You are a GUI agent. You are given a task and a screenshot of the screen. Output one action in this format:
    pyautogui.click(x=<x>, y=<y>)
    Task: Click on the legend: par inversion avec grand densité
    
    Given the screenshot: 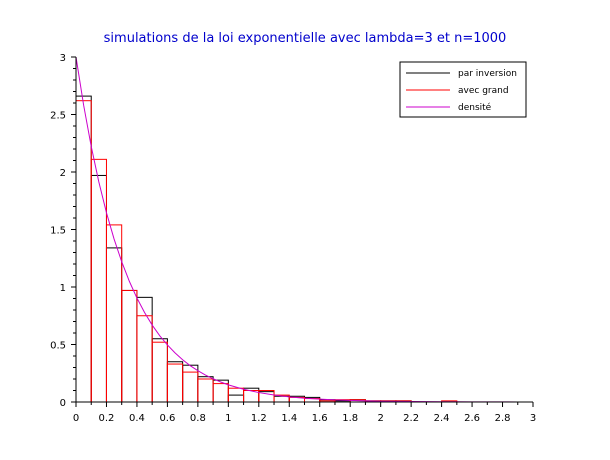 What is the action you would take?
    pyautogui.click(x=463, y=89)
    